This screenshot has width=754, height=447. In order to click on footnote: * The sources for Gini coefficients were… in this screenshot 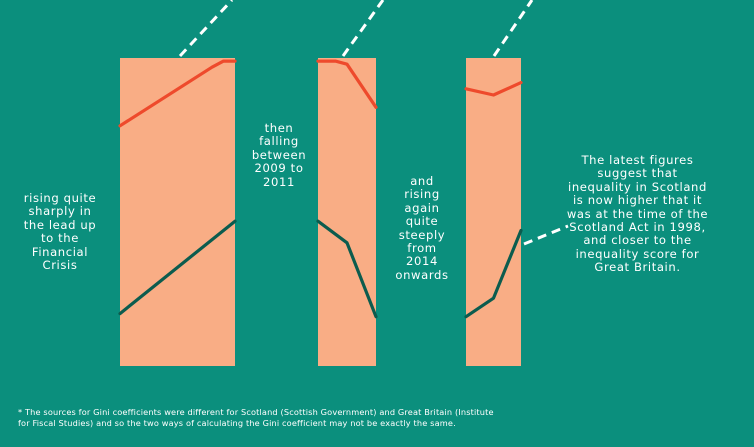, I will do `click(256, 418)`.